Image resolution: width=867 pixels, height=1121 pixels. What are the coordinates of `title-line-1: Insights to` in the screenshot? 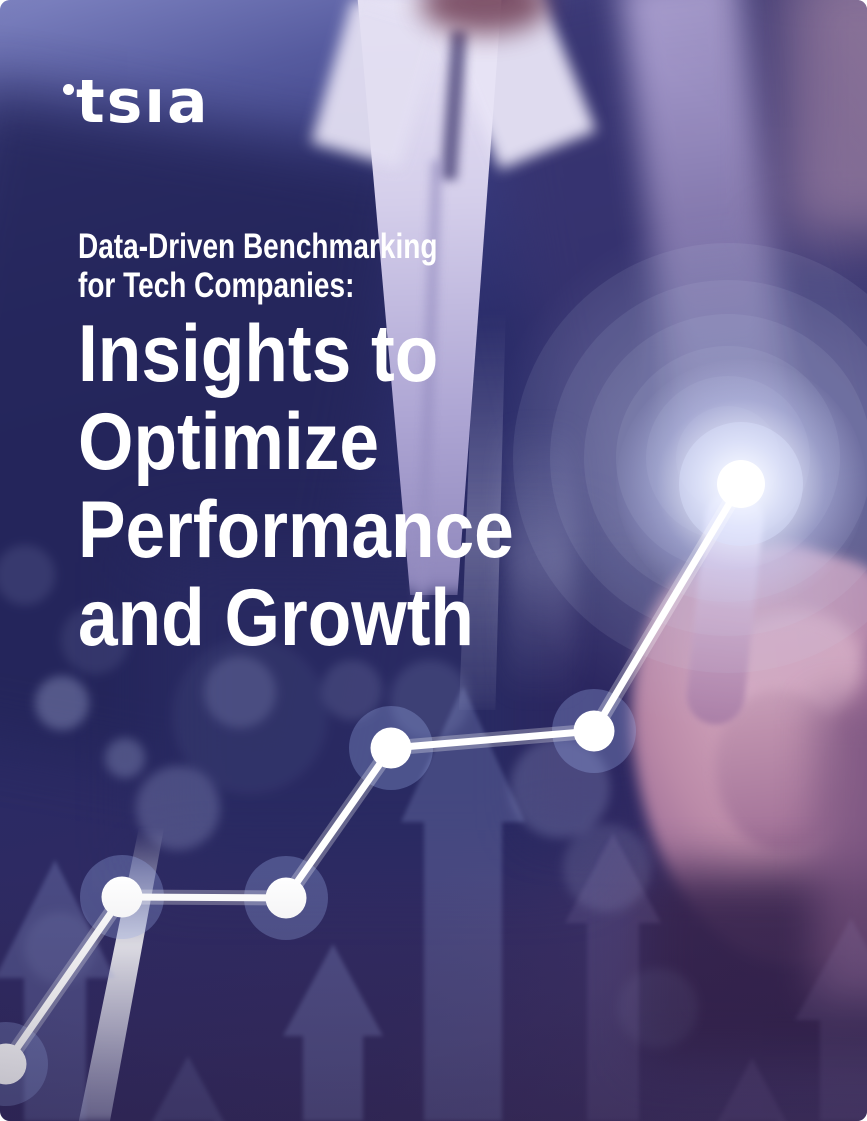 It's located at (258, 354).